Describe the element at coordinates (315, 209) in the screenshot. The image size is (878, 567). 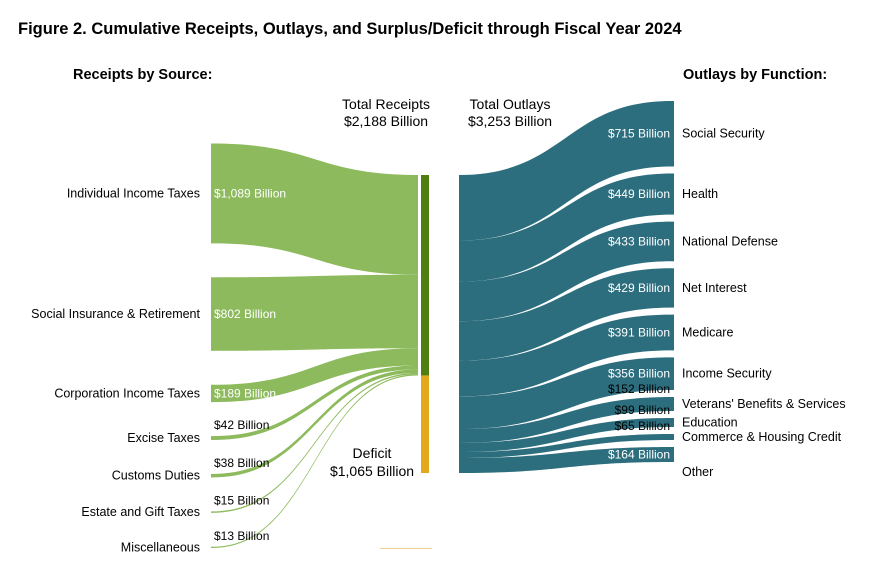
I see `receipt-flow-individual-income-taxes` at that location.